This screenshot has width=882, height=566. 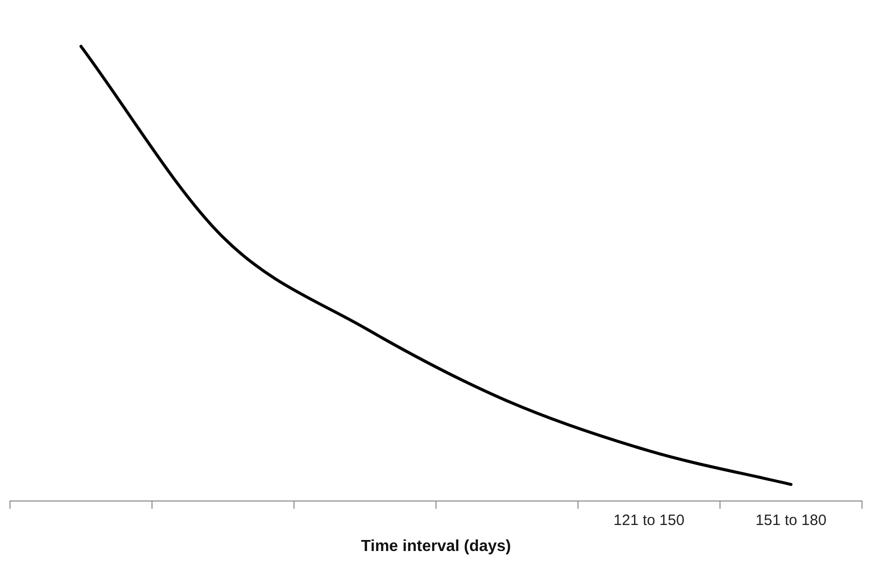 What do you see at coordinates (649, 520) in the screenshot?
I see `x-tick-label: 121 to 150` at bounding box center [649, 520].